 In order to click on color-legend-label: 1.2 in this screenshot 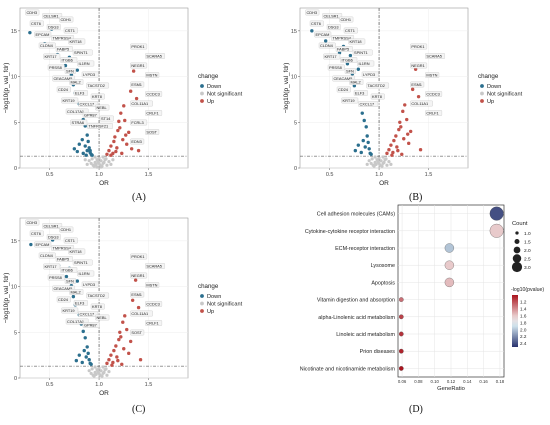, I will do `click(523, 302)`.